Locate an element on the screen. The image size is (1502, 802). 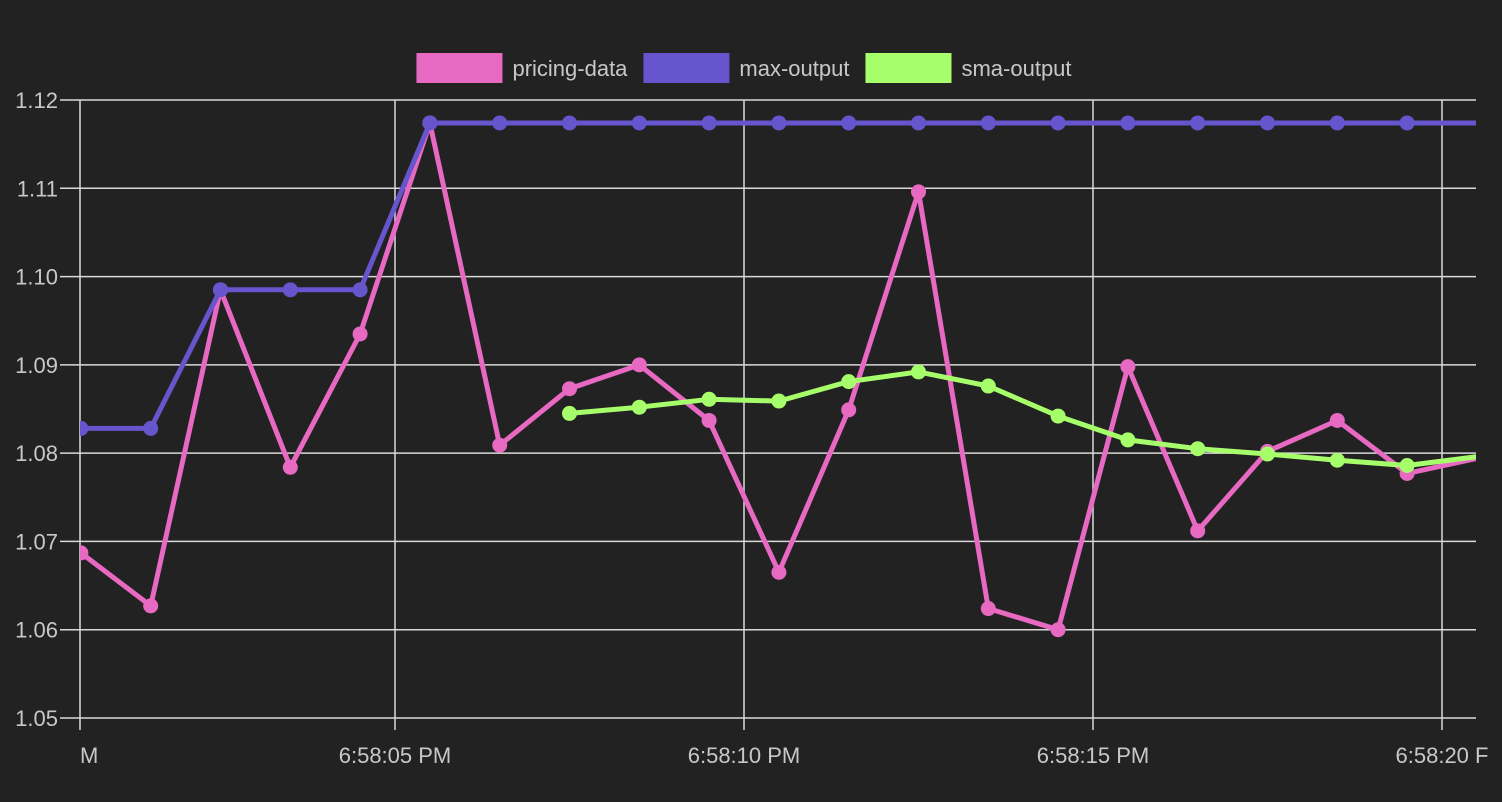
y-tick-label: 1.05 is located at coordinates (36, 718).